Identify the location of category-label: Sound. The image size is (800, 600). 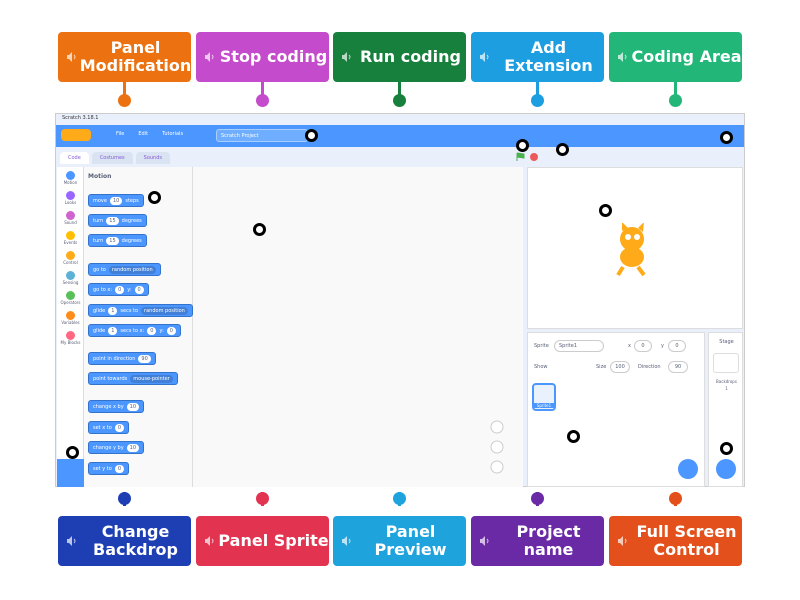
(70, 222).